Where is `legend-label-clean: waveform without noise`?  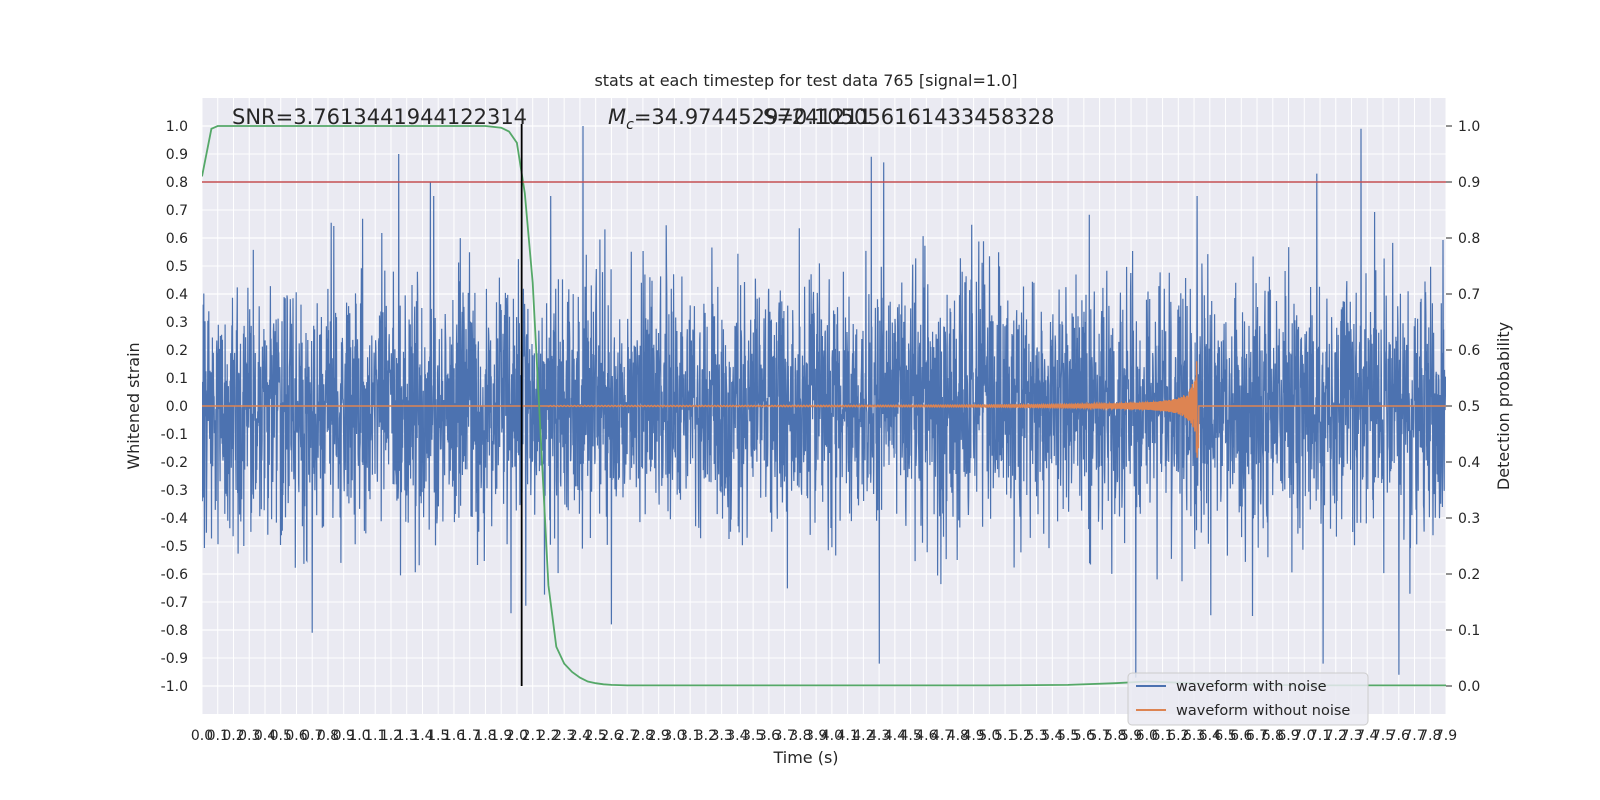
legend-label-clean: waveform without noise is located at coordinates (1263, 711).